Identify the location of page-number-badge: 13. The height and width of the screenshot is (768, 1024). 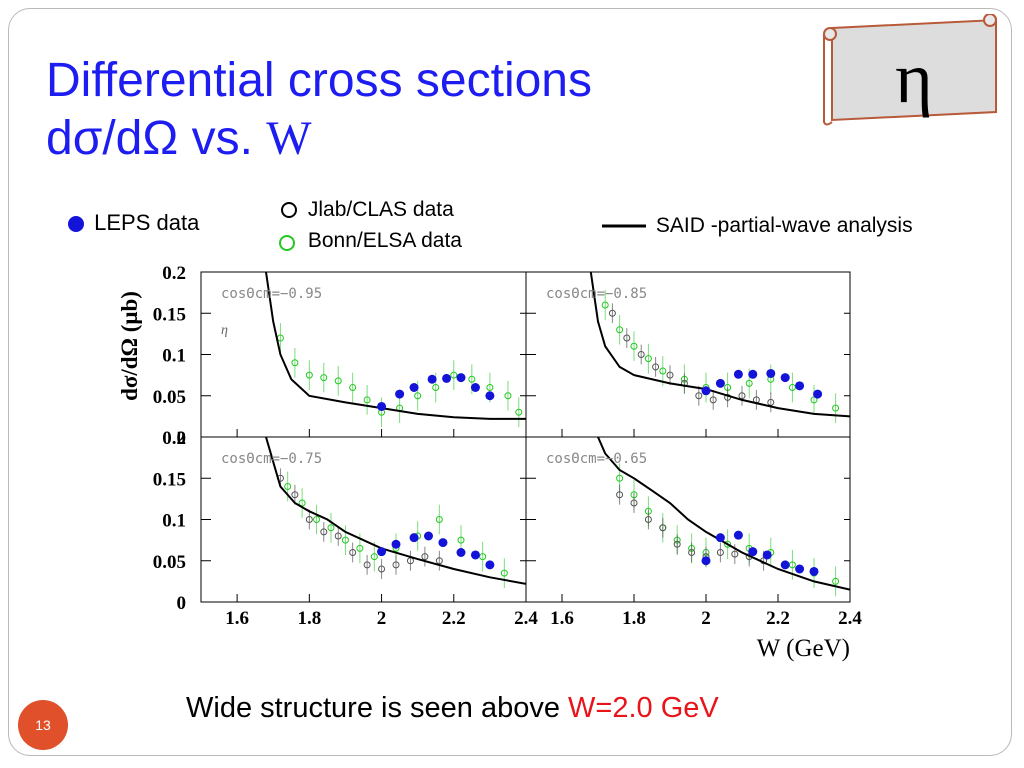
(43, 725).